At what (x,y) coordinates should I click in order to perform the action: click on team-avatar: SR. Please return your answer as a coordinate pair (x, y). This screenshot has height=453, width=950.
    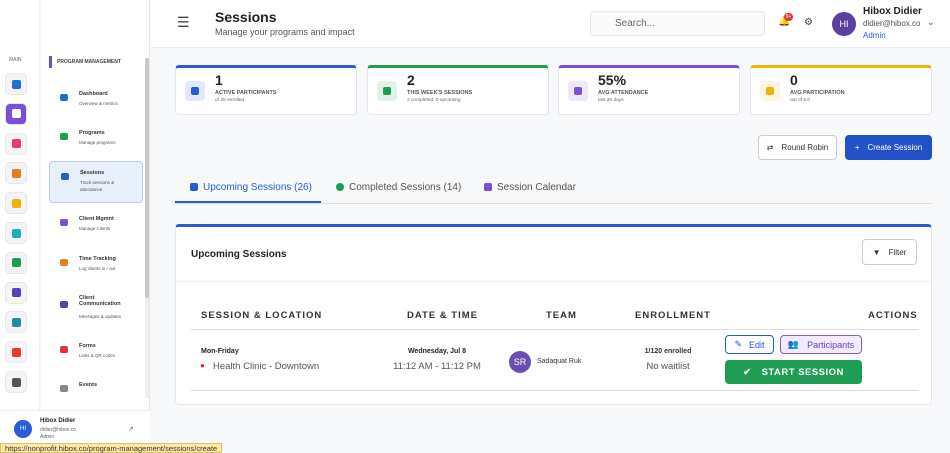
    Looking at the image, I should click on (520, 362).